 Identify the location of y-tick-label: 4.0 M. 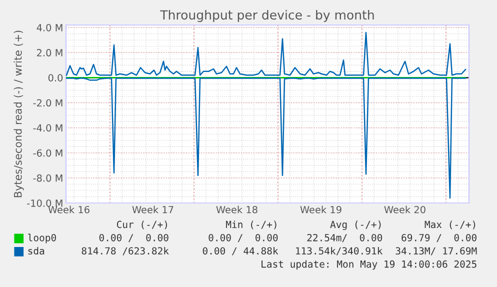
(49, 28).